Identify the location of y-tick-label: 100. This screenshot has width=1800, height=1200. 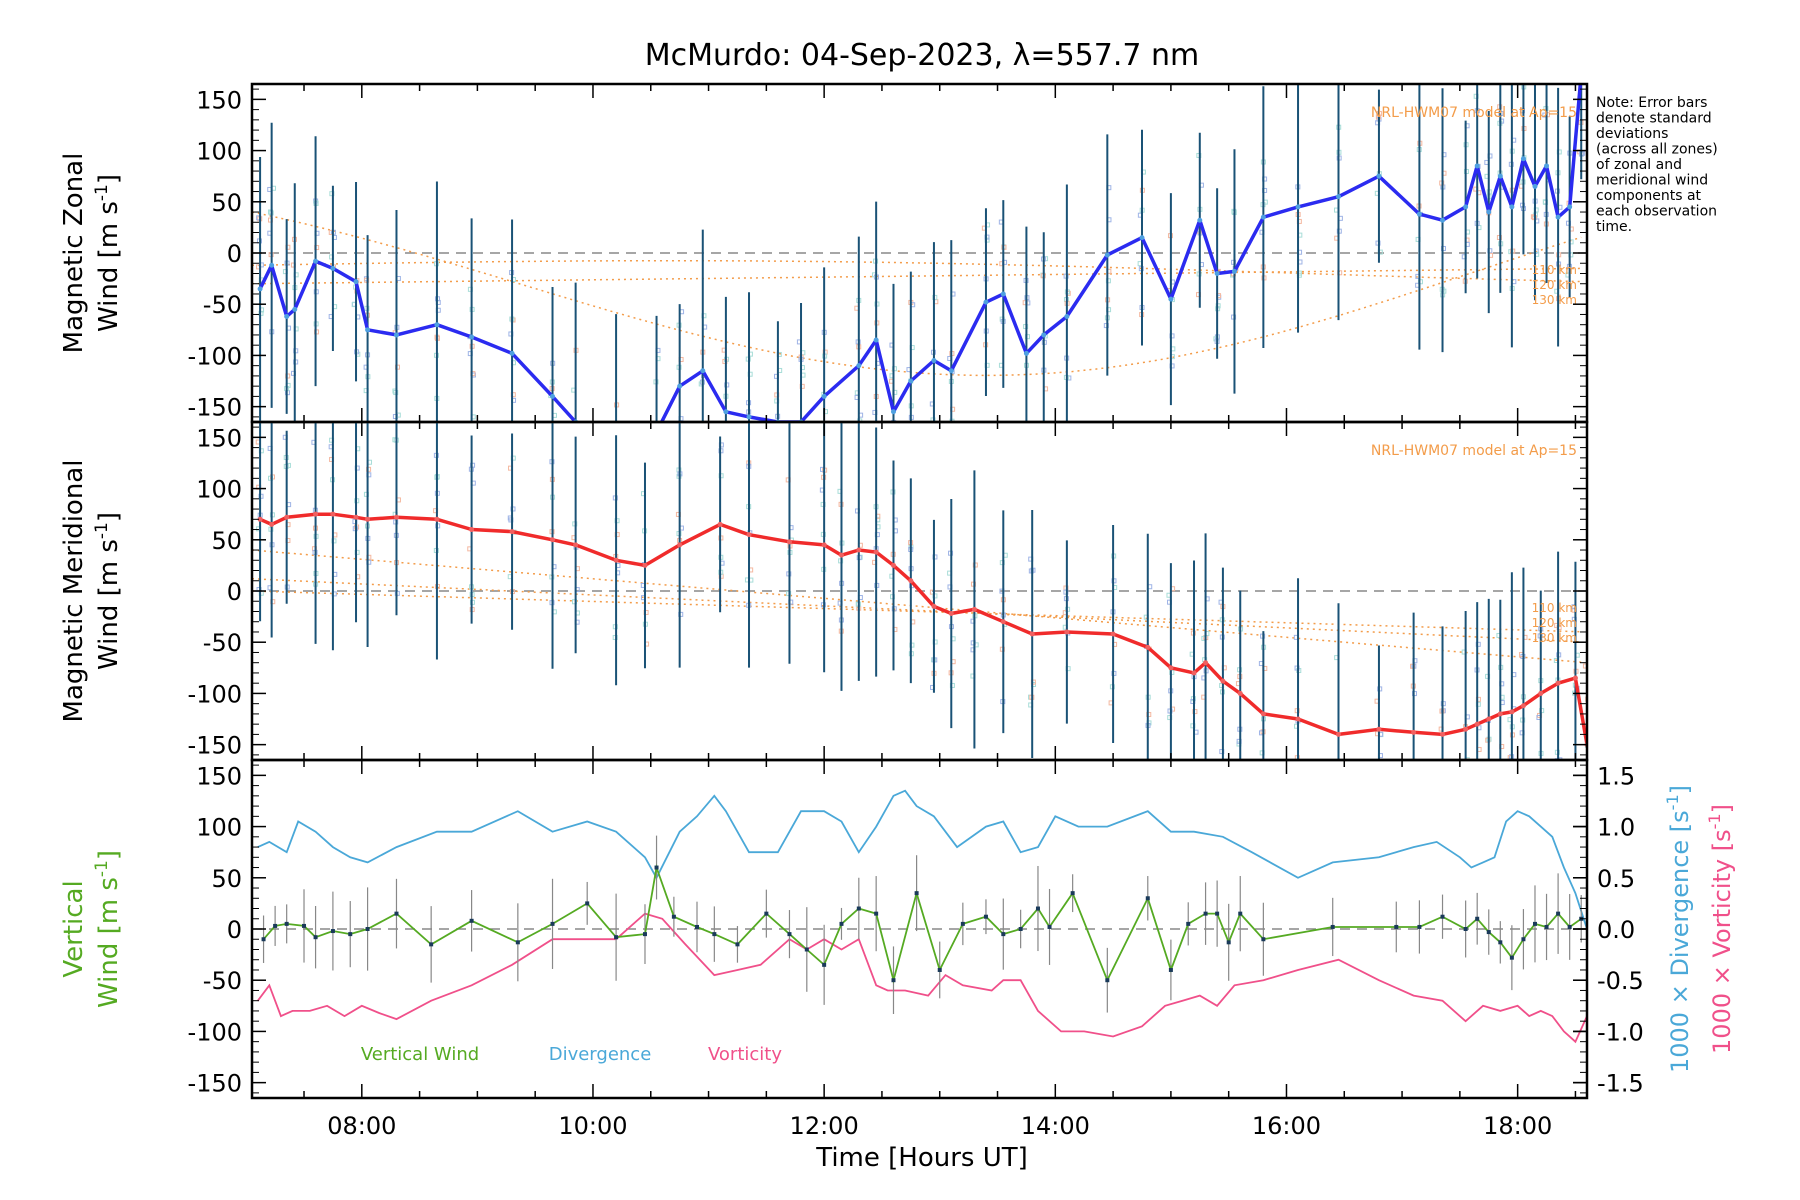
(219, 490).